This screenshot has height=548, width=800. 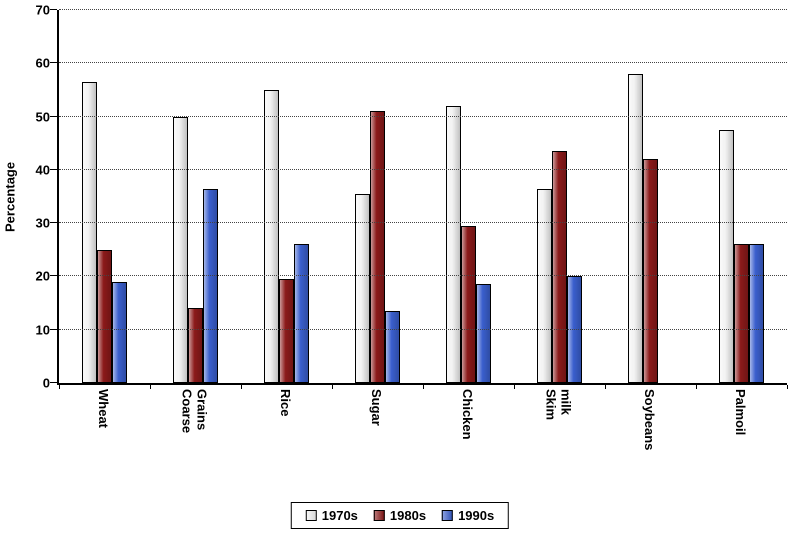 What do you see at coordinates (301, 313) in the screenshot?
I see `bar-1990s-rice` at bounding box center [301, 313].